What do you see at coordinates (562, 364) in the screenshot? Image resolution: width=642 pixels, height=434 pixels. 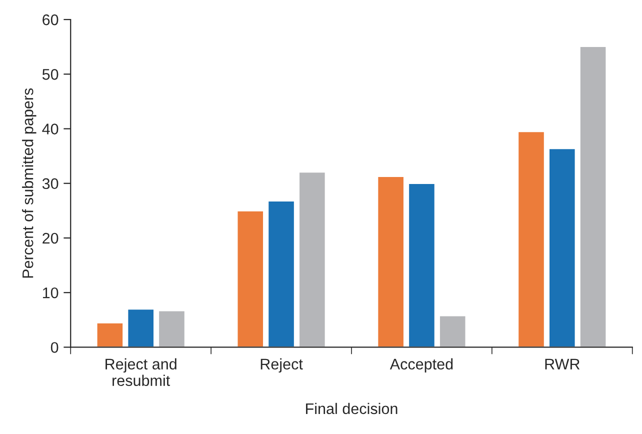 I see `x-tick-label: RWR` at bounding box center [562, 364].